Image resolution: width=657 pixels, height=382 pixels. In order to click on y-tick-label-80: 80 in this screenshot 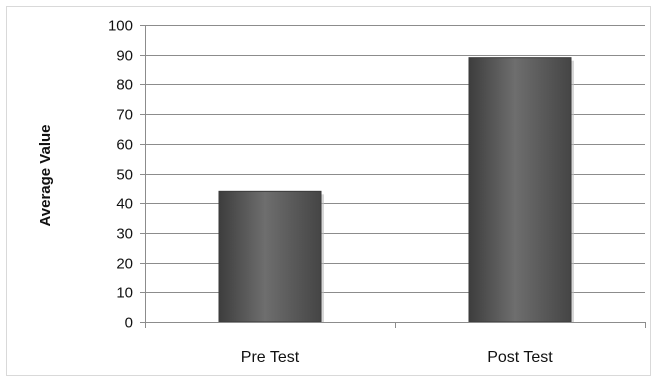, I will do `click(124, 85)`.